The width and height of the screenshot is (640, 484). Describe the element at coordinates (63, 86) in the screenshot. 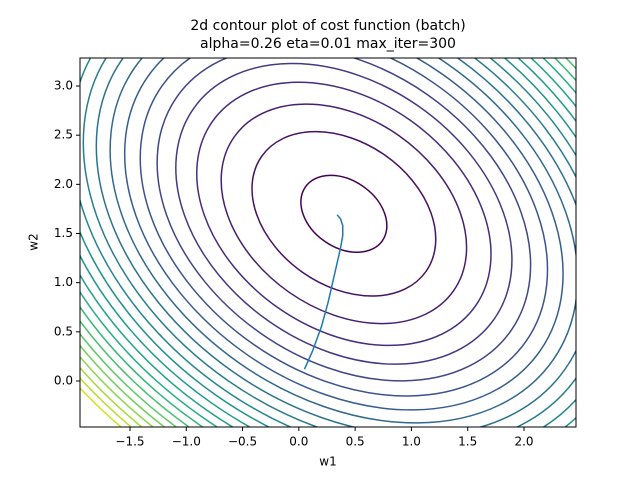

I see `y-tick-label: 3.0` at that location.